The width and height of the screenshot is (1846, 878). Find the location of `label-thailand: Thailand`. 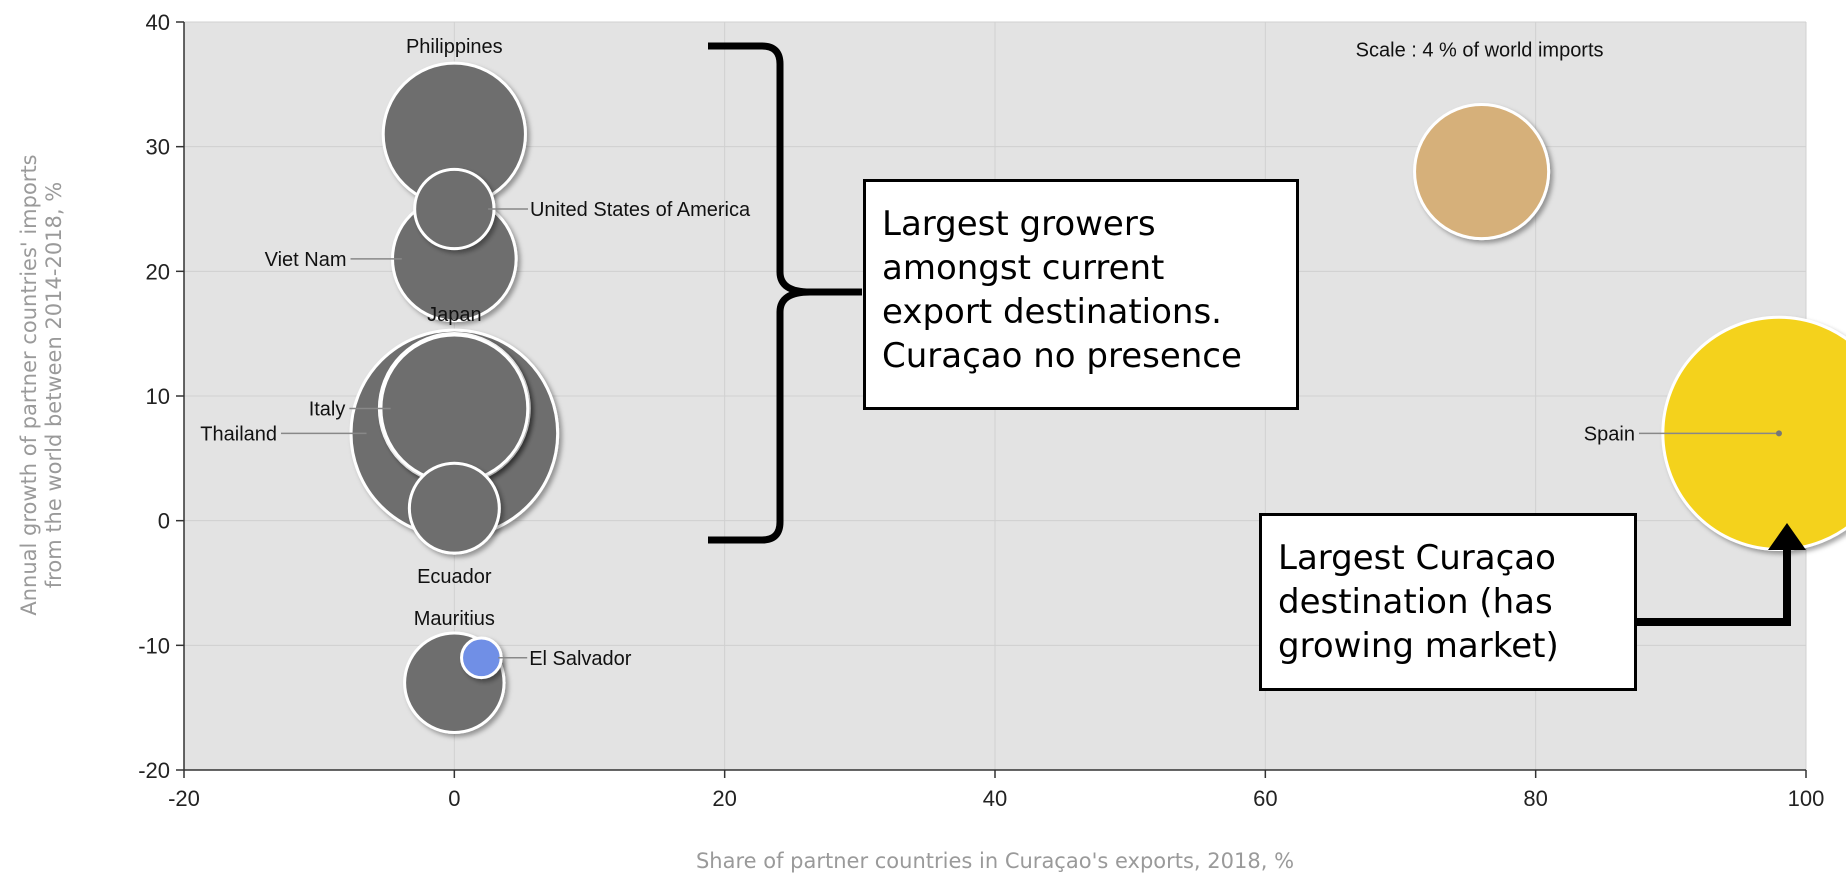

label-thailand: Thailand is located at coordinates (238, 434).